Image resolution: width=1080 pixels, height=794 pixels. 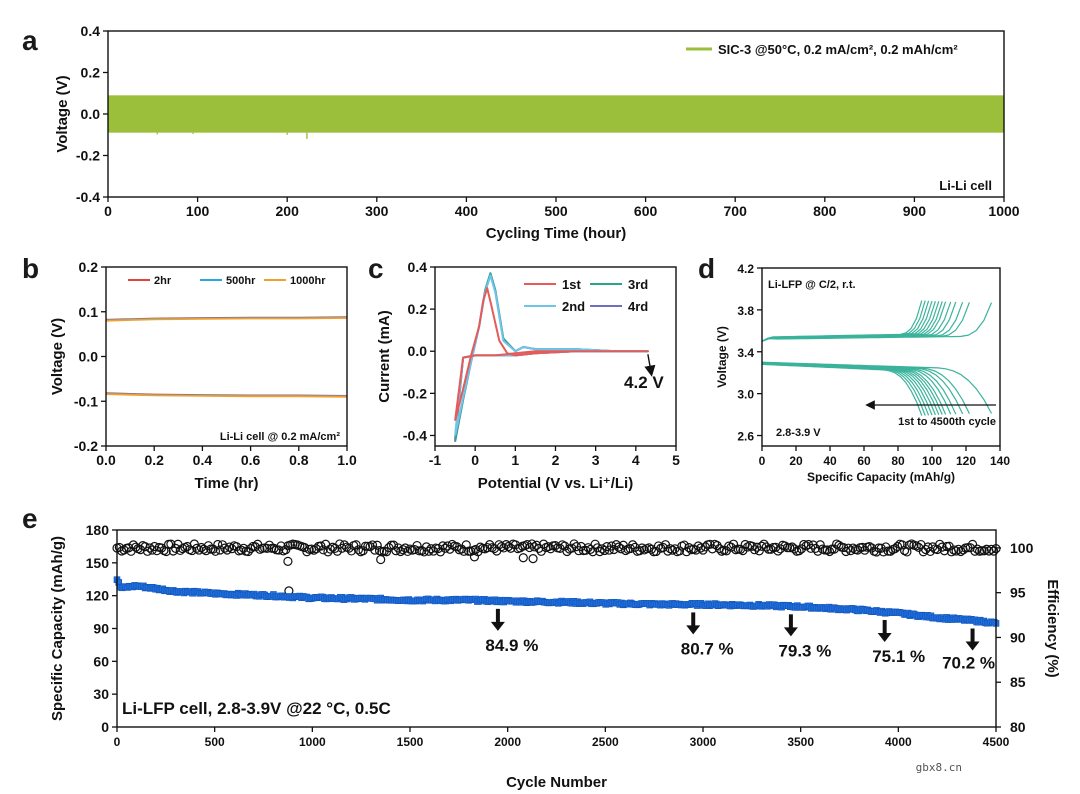 What do you see at coordinates (88, 156) in the screenshot?
I see `a-ytick-label: -0.2` at bounding box center [88, 156].